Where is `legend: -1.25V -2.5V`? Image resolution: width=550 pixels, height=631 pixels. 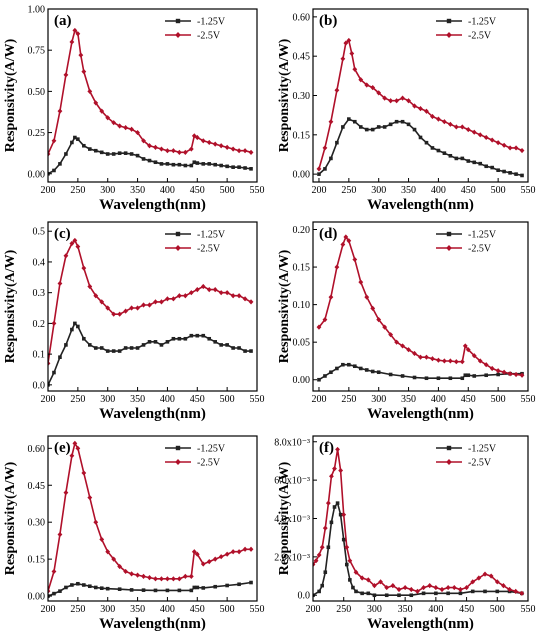
legend: -1.25V -2.5V is located at coordinates (195, 456).